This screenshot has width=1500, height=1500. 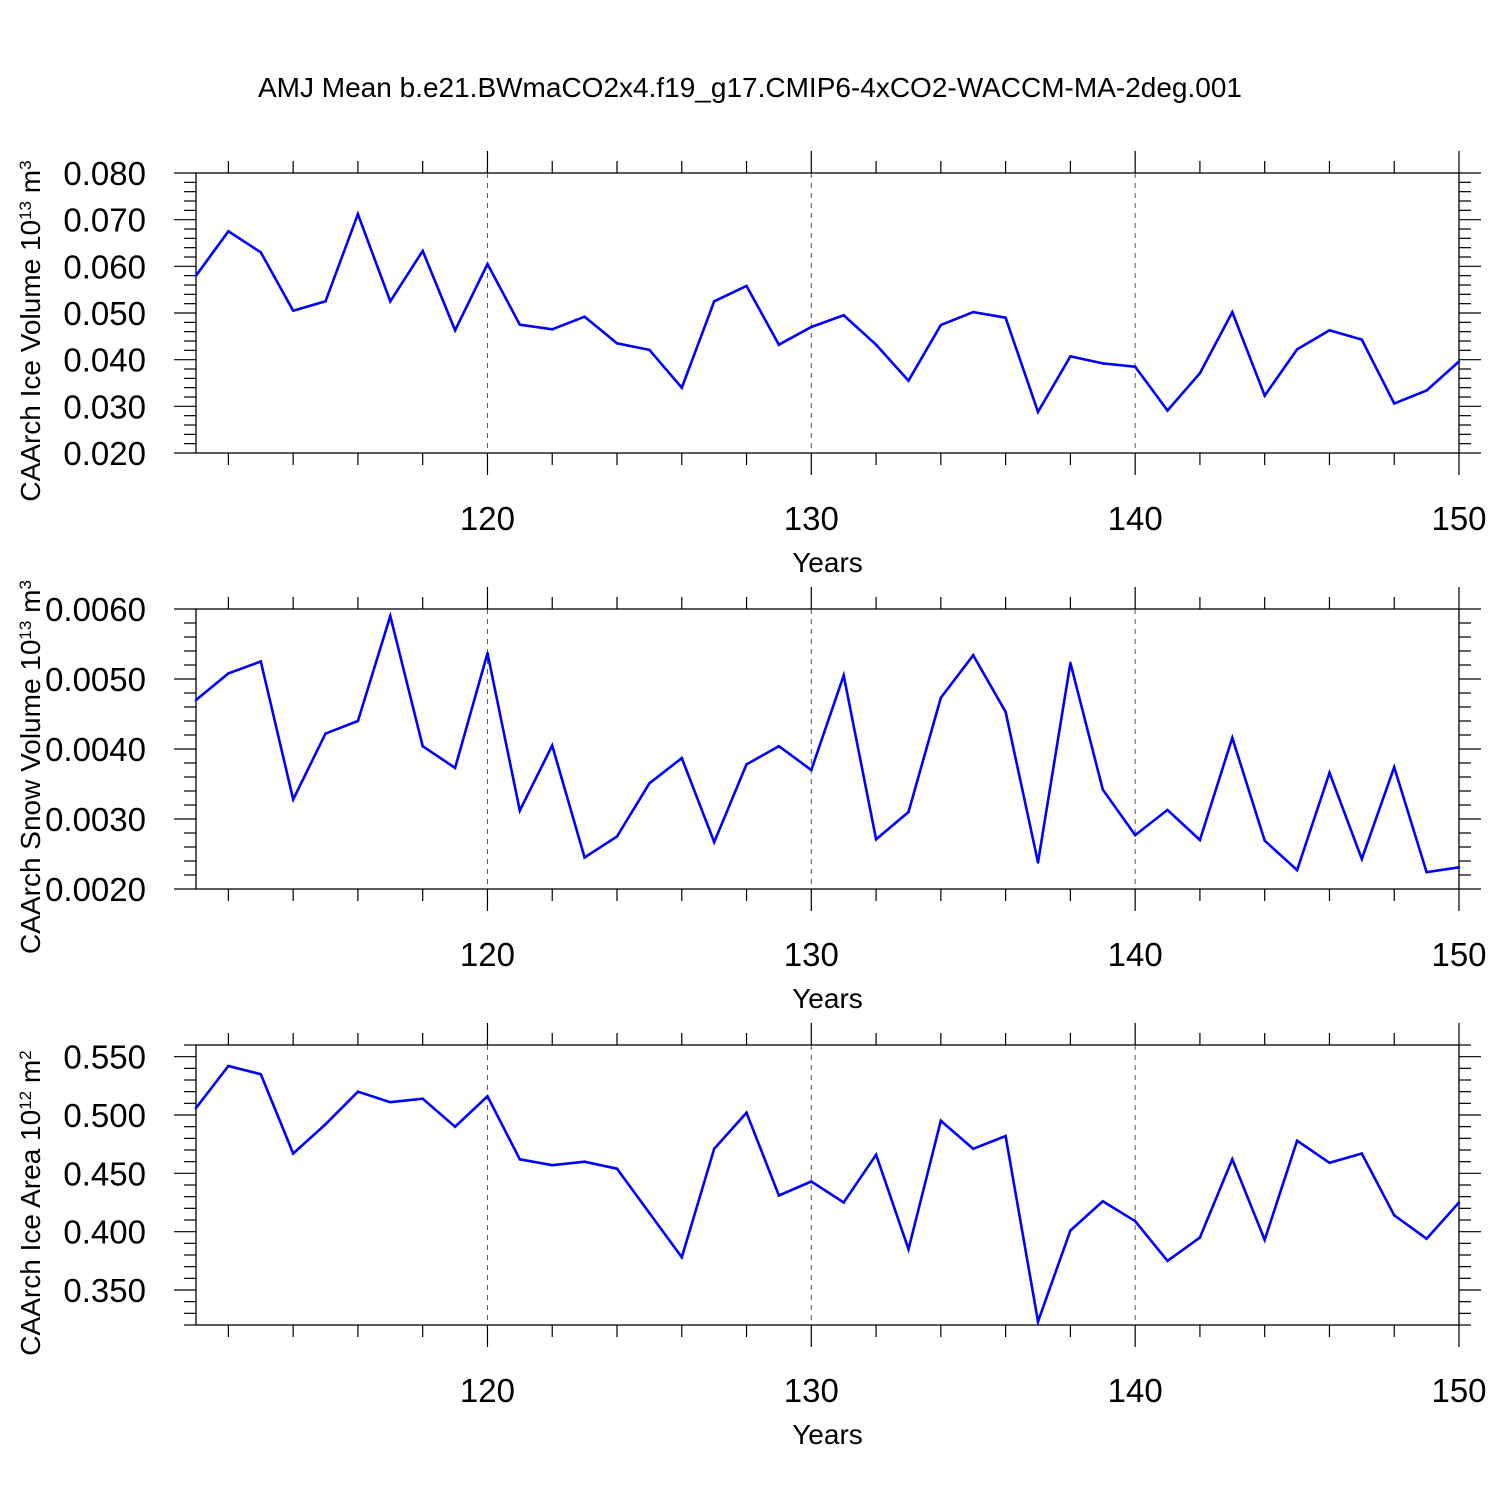 I want to click on y-tick-label: 0.050, so click(x=104, y=313).